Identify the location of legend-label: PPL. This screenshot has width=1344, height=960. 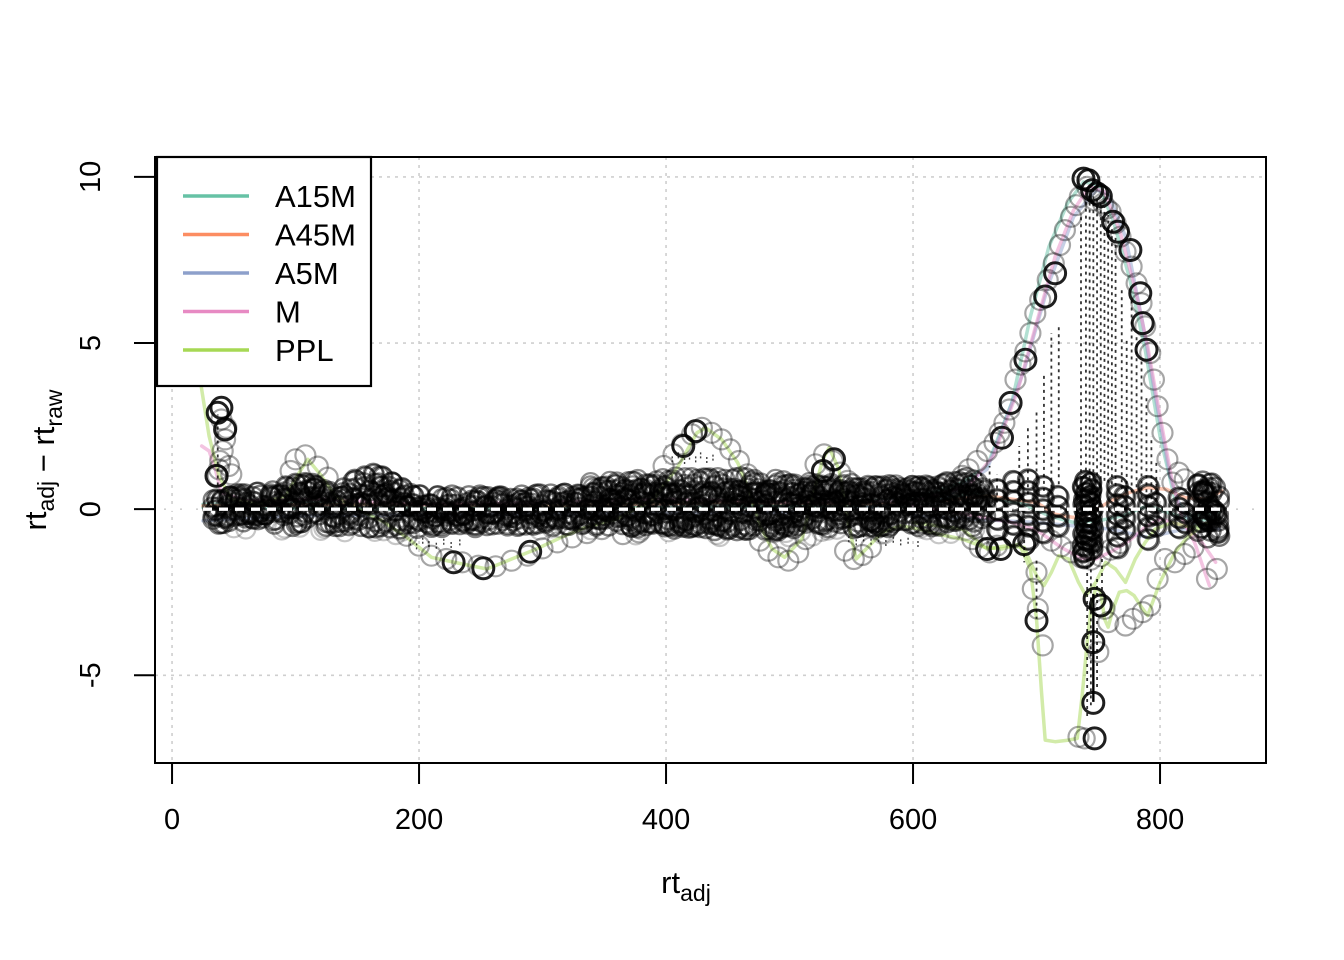
(304, 350).